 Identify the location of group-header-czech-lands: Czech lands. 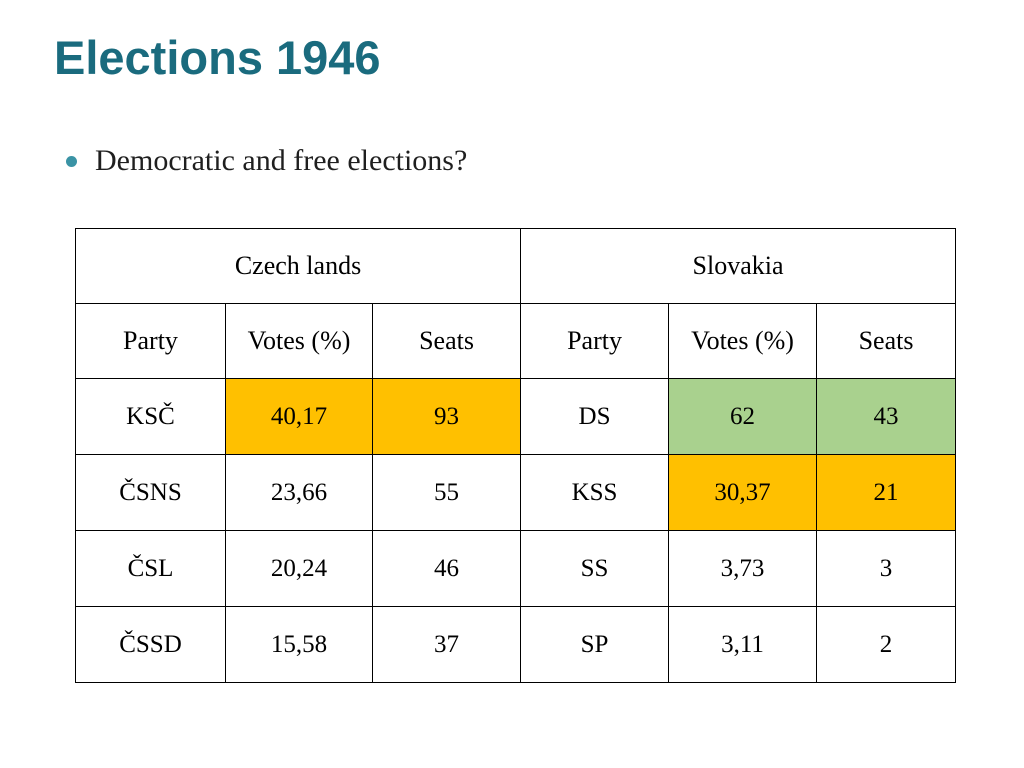
(298, 266).